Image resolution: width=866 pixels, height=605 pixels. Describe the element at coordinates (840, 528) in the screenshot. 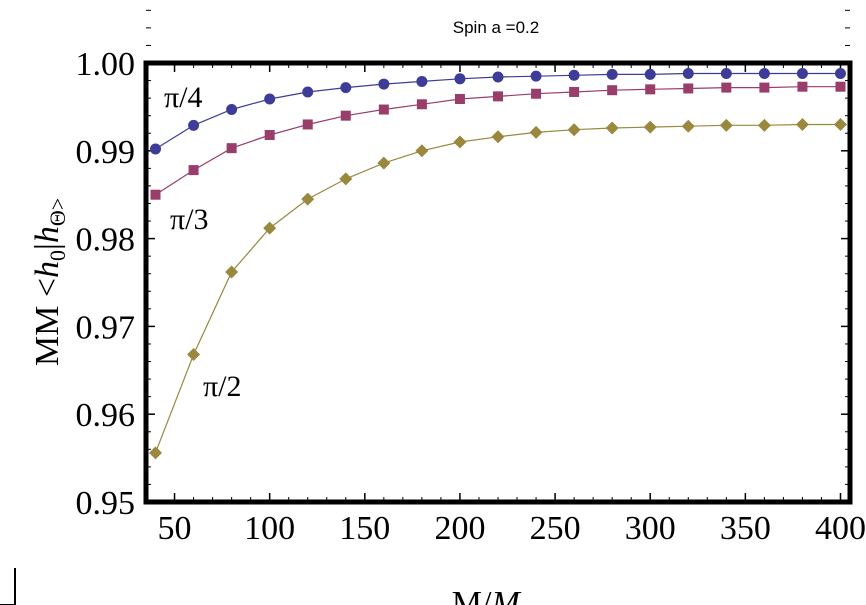

I see `x-tick-label: 400` at that location.